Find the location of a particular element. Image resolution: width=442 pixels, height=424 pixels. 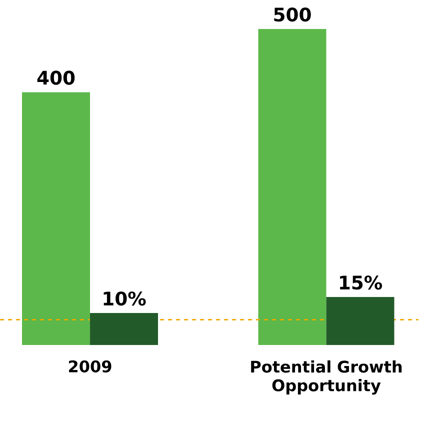

x-tick-label: 2009 is located at coordinates (90, 366).